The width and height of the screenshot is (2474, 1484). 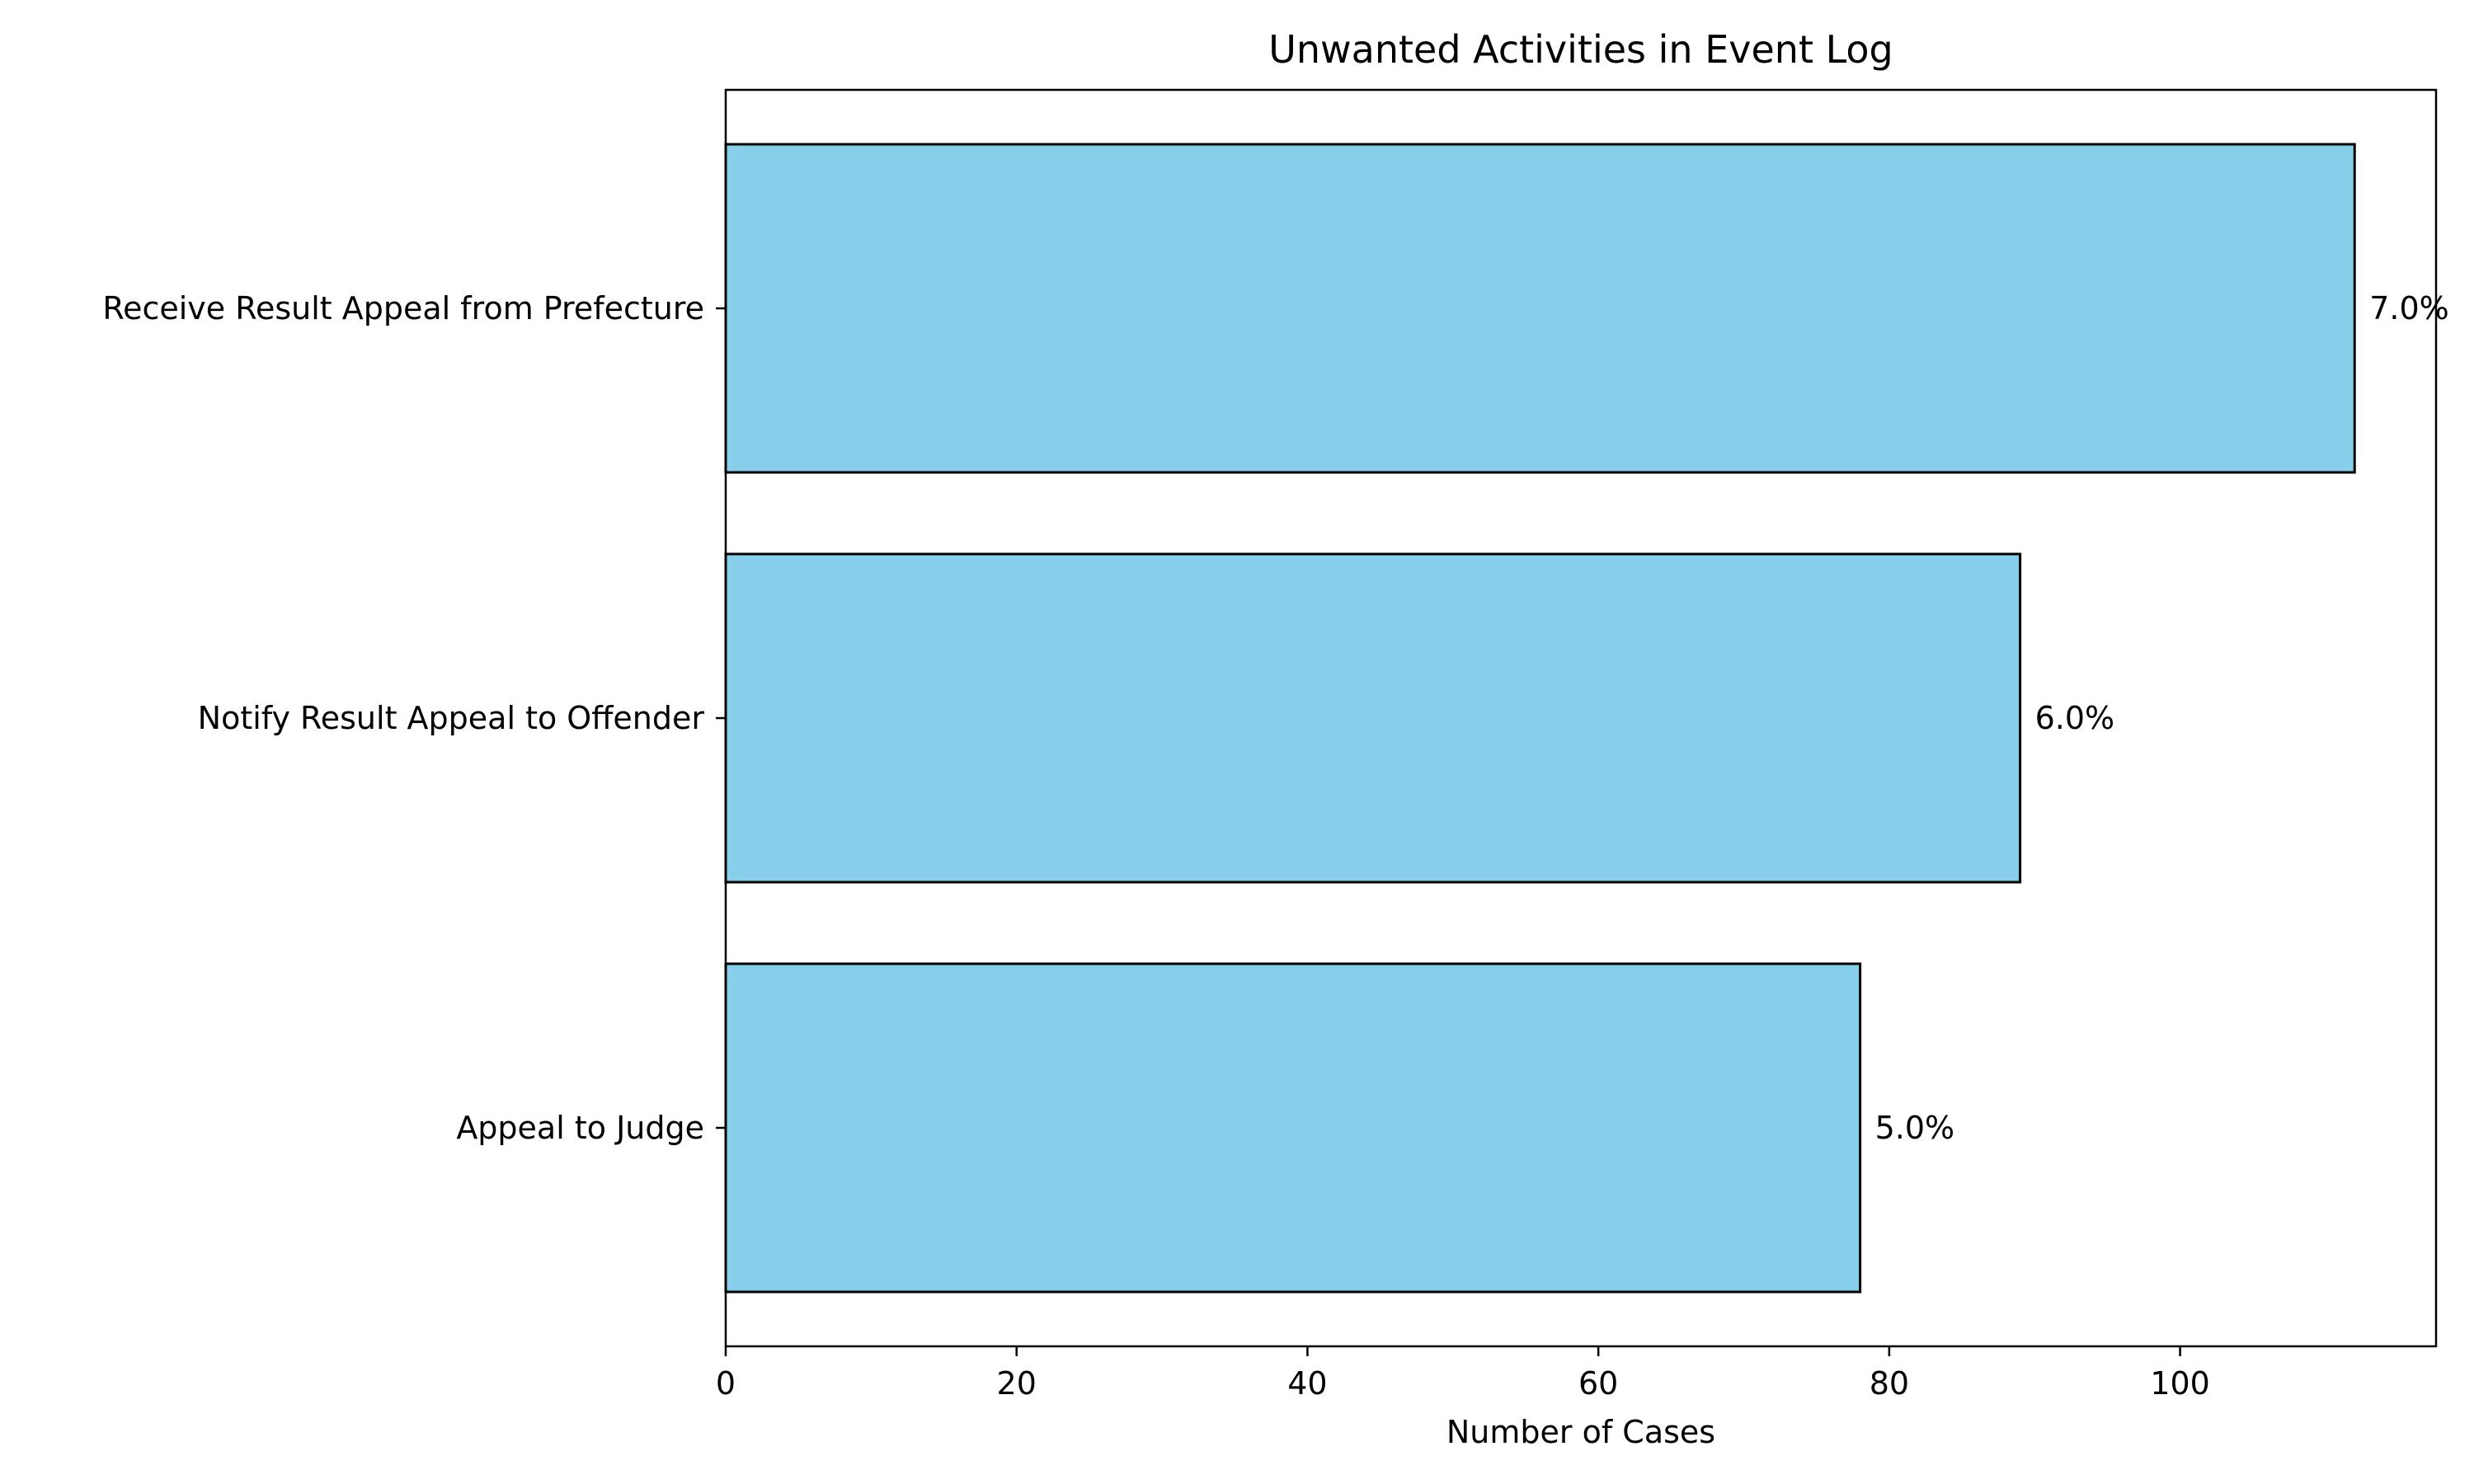 What do you see at coordinates (1580, 49) in the screenshot?
I see `chart-title: Unwanted Activities in Event Log` at bounding box center [1580, 49].